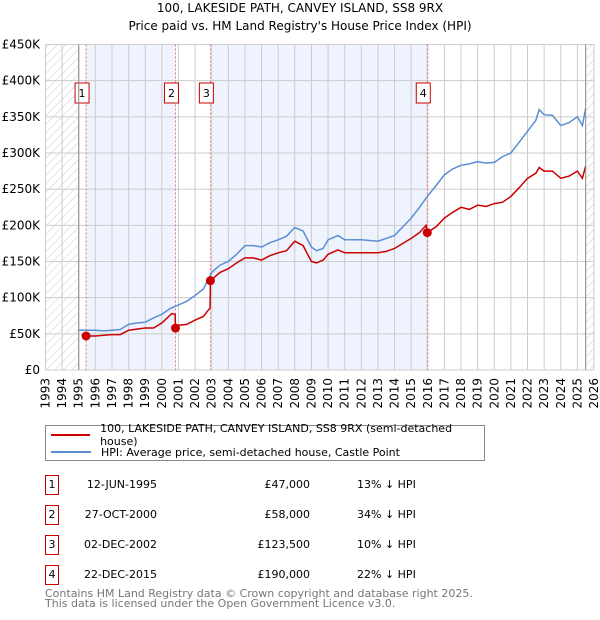 This screenshot has width=600, height=620. I want to click on sale-hpi-diff: 34% ↓ HPI, so click(386, 514).